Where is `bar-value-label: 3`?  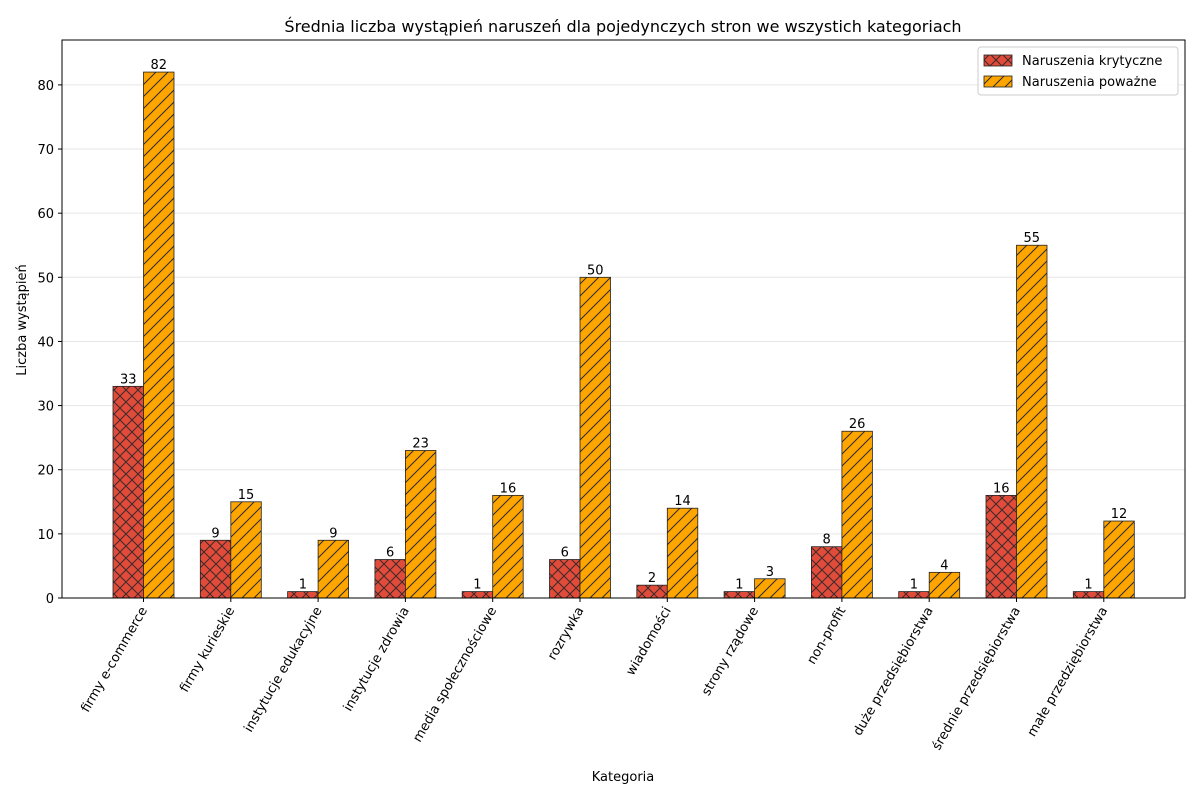
bar-value-label: 3 is located at coordinates (770, 572).